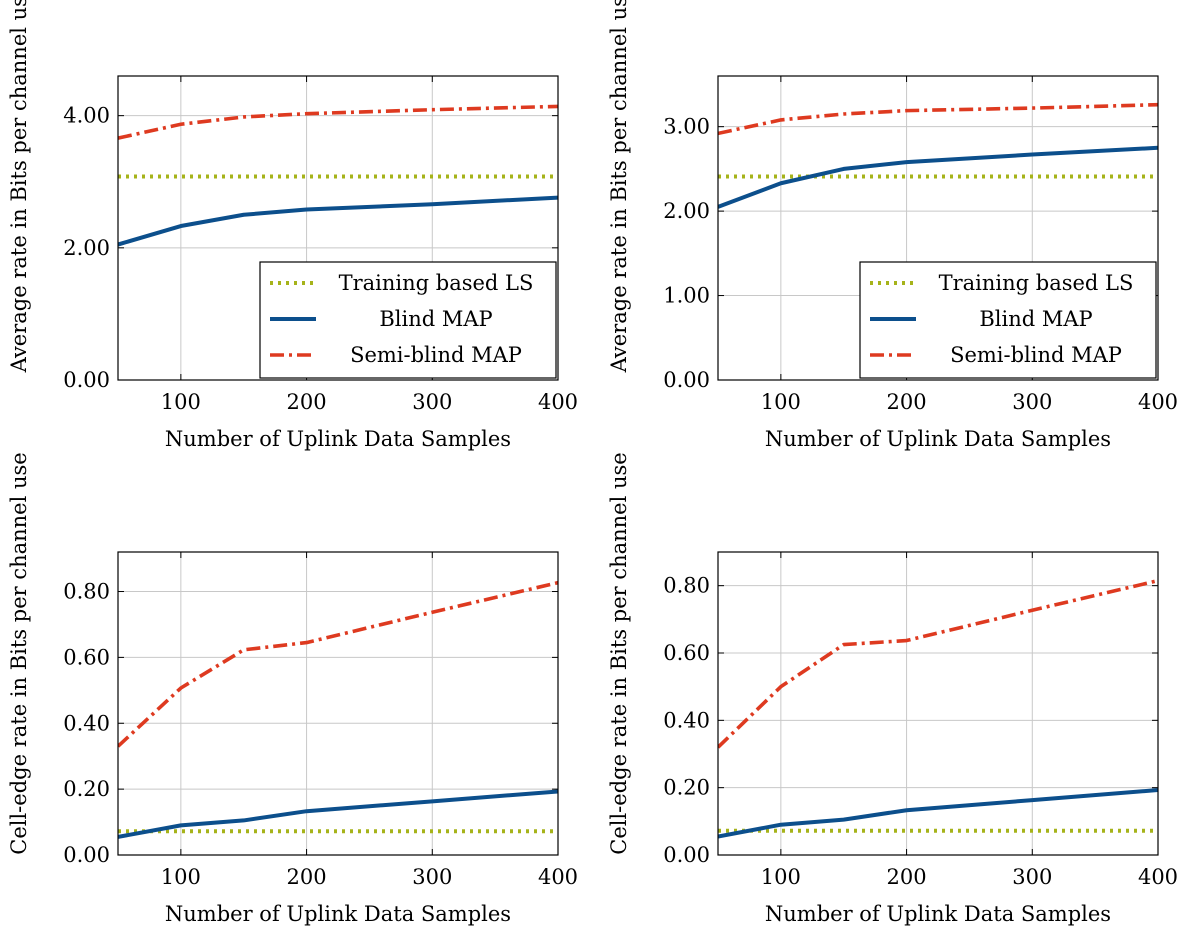  What do you see at coordinates (86, 116) in the screenshot?
I see `y-tick-label: 4.00` at bounding box center [86, 116].